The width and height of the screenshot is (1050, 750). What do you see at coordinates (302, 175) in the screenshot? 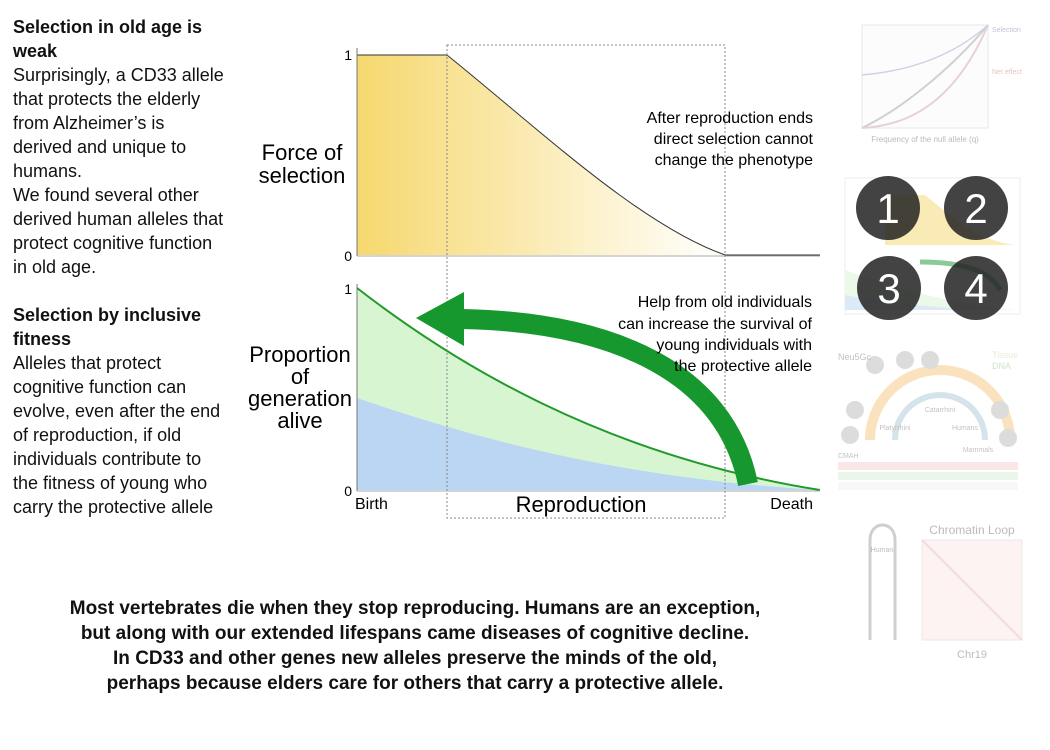
I see `y-label: selection` at bounding box center [302, 175].